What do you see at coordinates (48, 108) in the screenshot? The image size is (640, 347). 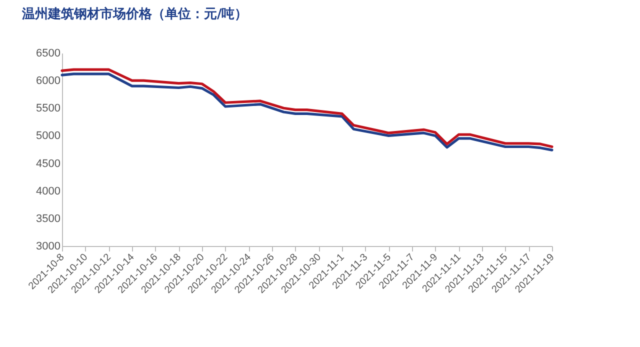 I see `y-tick-label: 5500` at bounding box center [48, 108].